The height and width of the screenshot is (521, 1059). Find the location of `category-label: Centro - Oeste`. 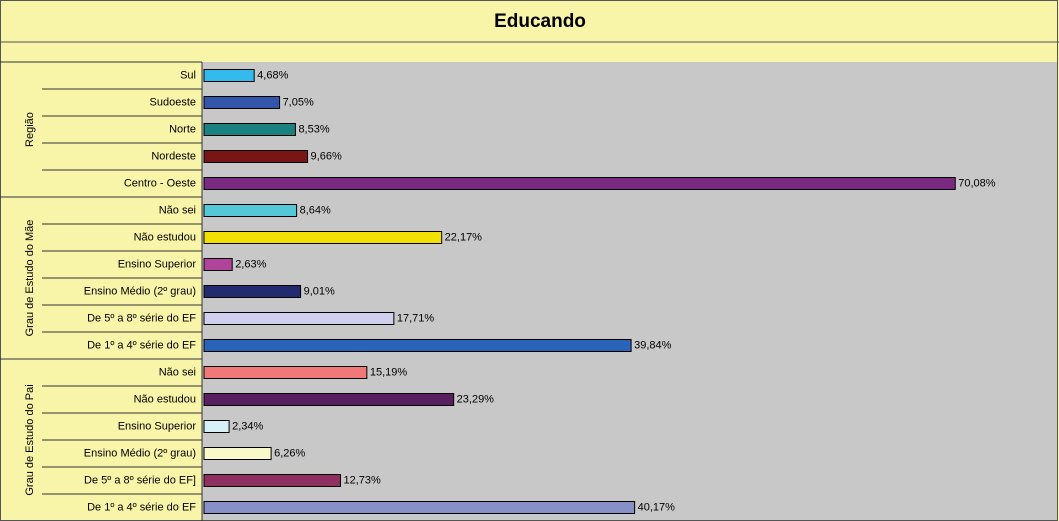

category-label: Centro - Oeste is located at coordinates (160, 183).